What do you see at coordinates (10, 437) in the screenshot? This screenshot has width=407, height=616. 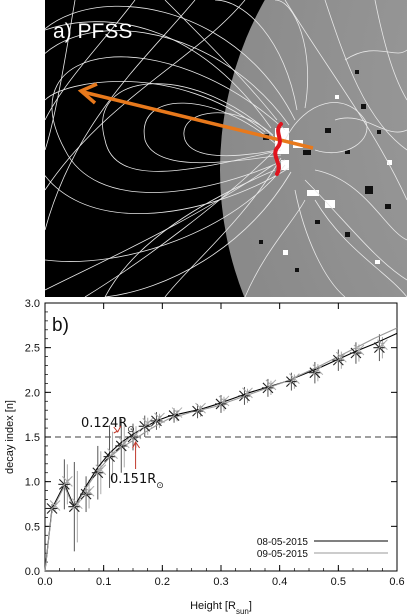 I see `y-axis-label: decay index [n]` at bounding box center [10, 437].